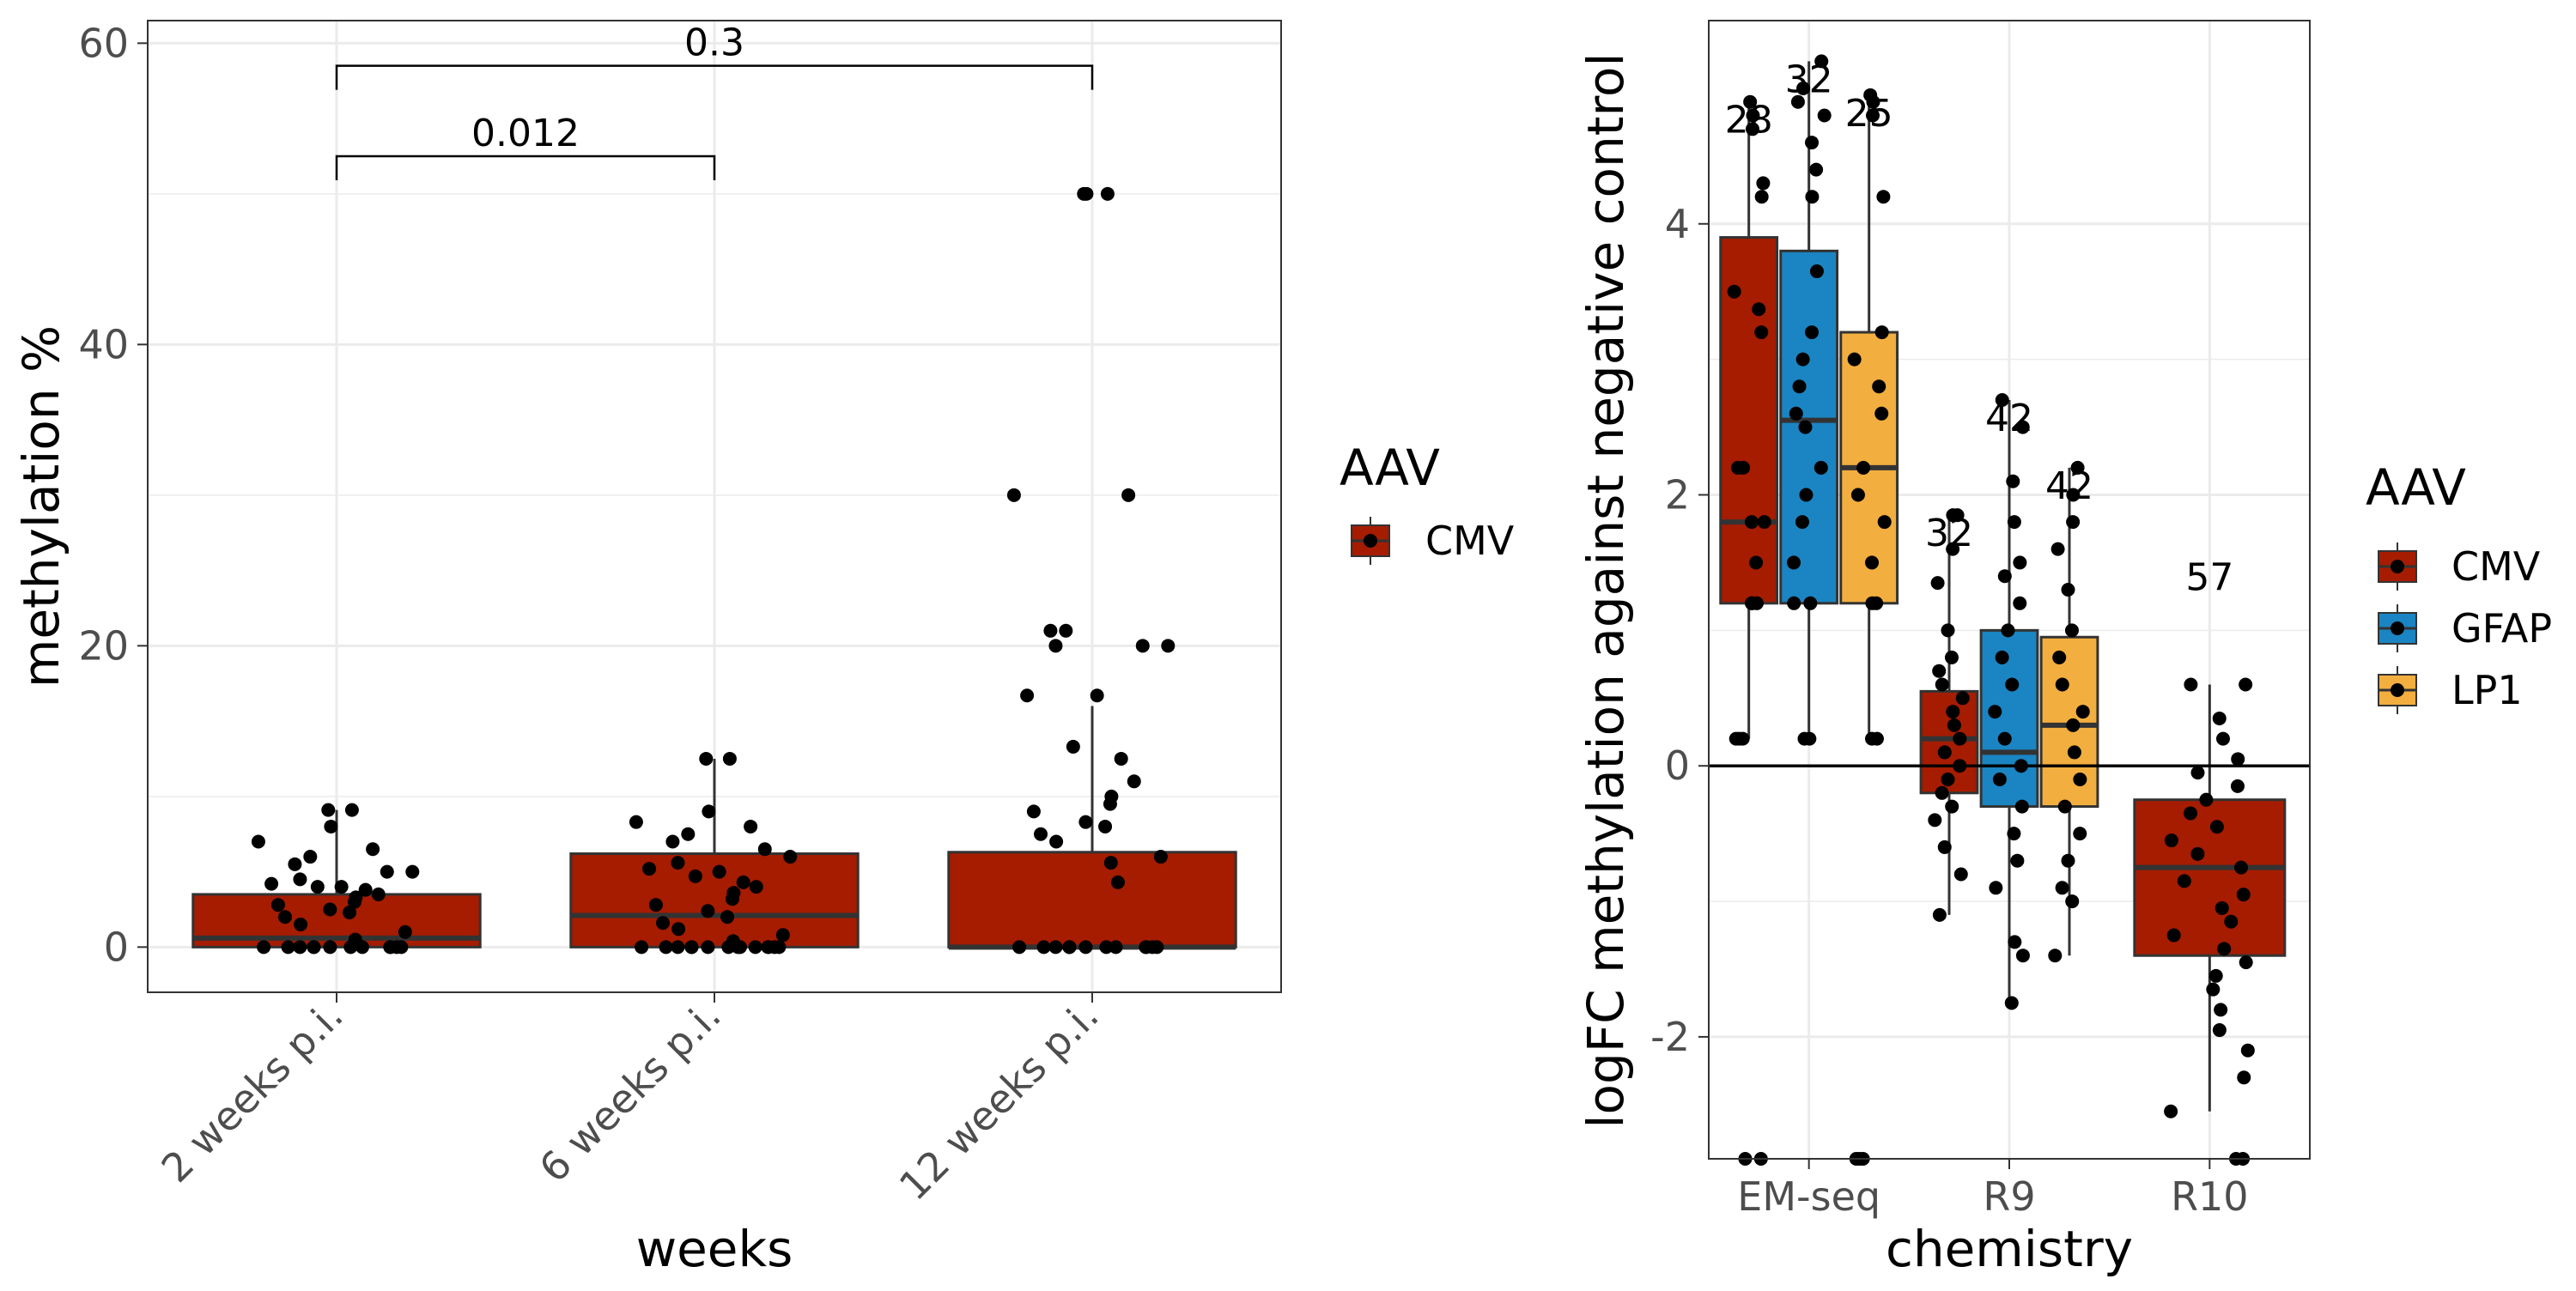  I want to click on left-legend-label: CMV, so click(1470, 541).